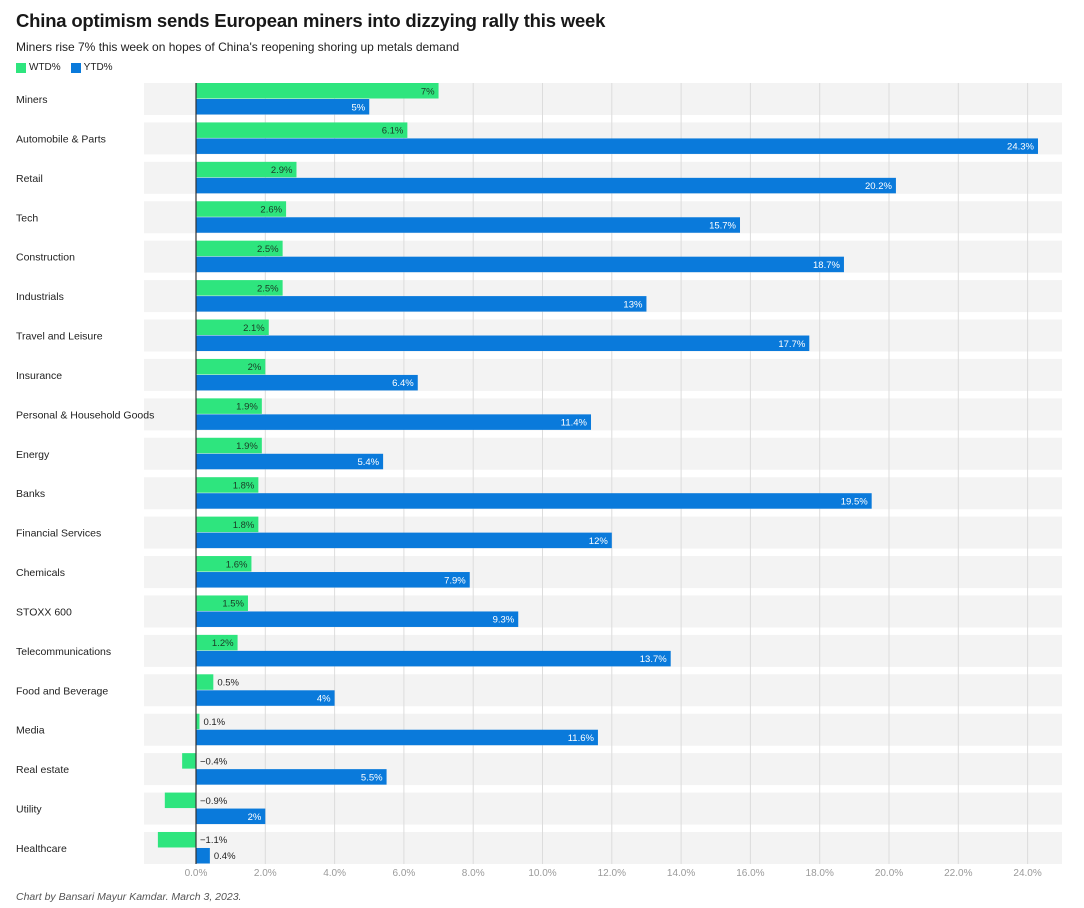 Image resolution: width=1084 pixels, height=908 pixels. I want to click on wtd-value-label: 2.9%, so click(282, 170).